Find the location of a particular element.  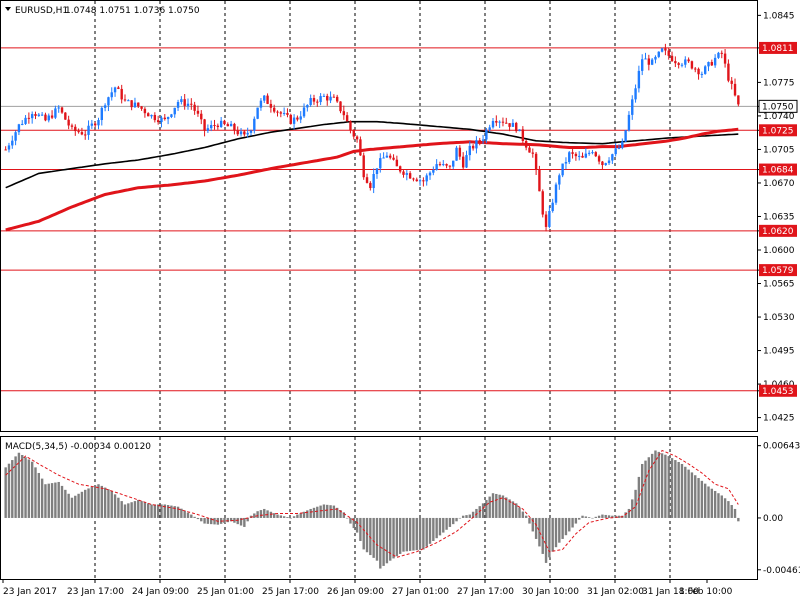

level-tag-label: 1.0811 is located at coordinates (778, 49).